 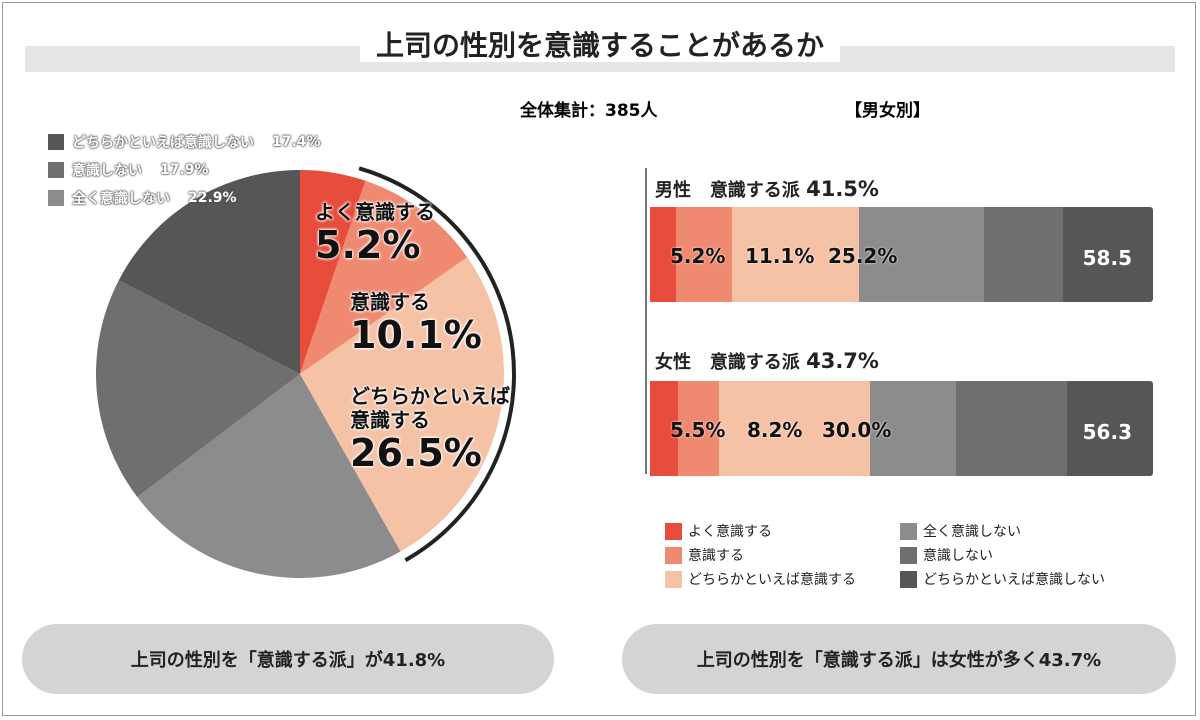 What do you see at coordinates (1107, 432) in the screenshot?
I see `not-aware-total: 56.3` at bounding box center [1107, 432].